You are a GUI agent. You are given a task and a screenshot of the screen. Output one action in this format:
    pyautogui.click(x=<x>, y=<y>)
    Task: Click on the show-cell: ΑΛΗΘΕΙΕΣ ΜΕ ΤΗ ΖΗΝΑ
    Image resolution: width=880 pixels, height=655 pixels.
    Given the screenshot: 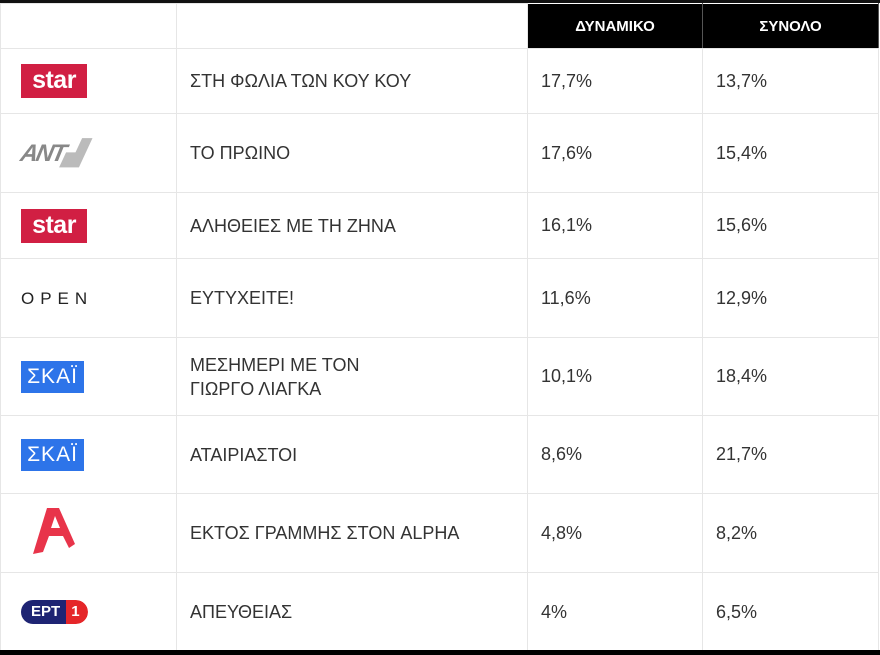 What is the action you would take?
    pyautogui.click(x=352, y=225)
    